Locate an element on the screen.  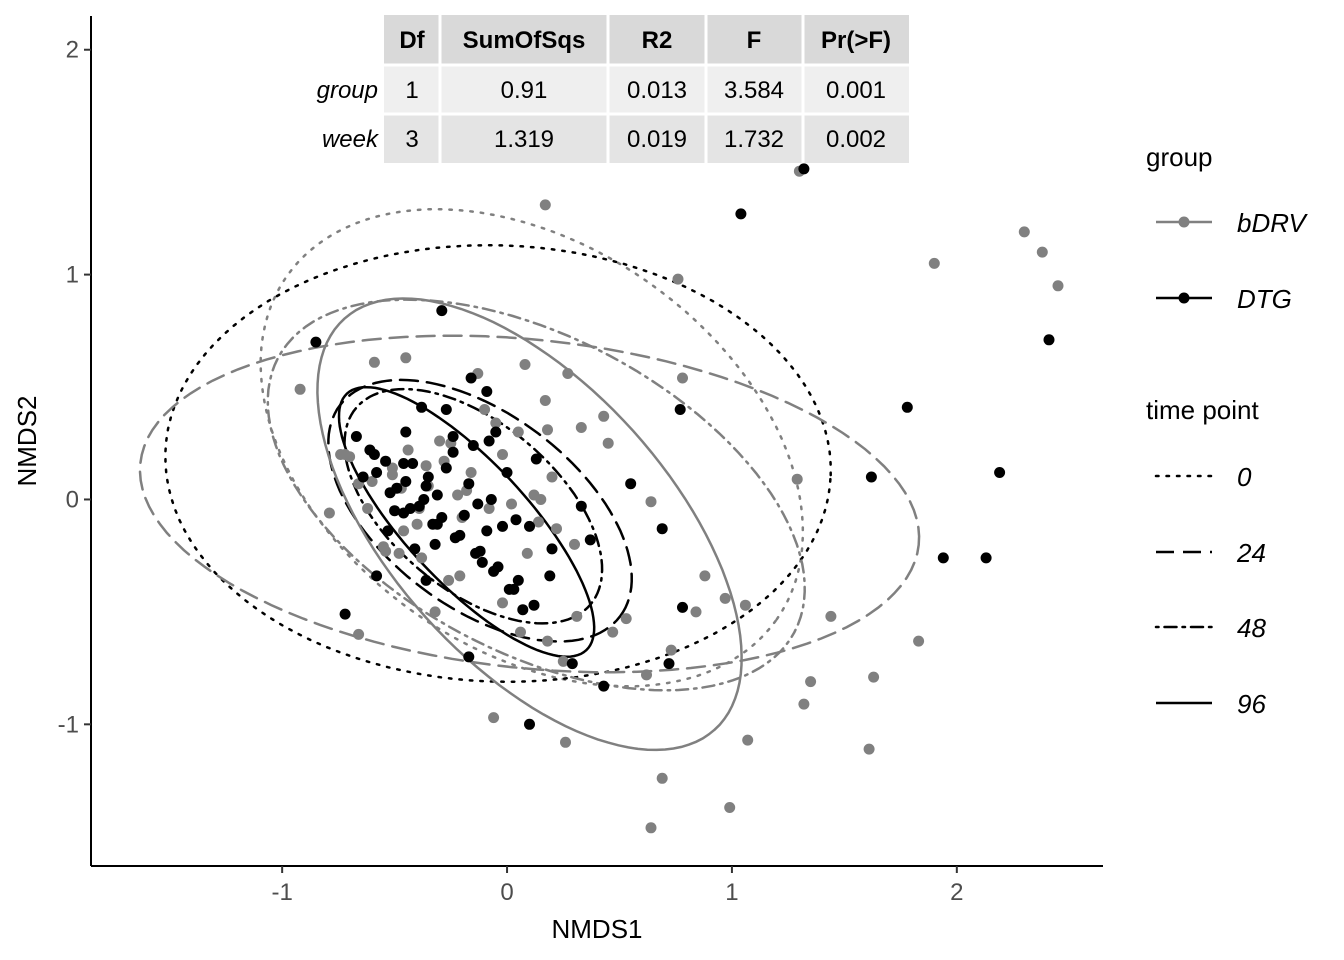
table-row-name-group: group is located at coordinates (347, 90).